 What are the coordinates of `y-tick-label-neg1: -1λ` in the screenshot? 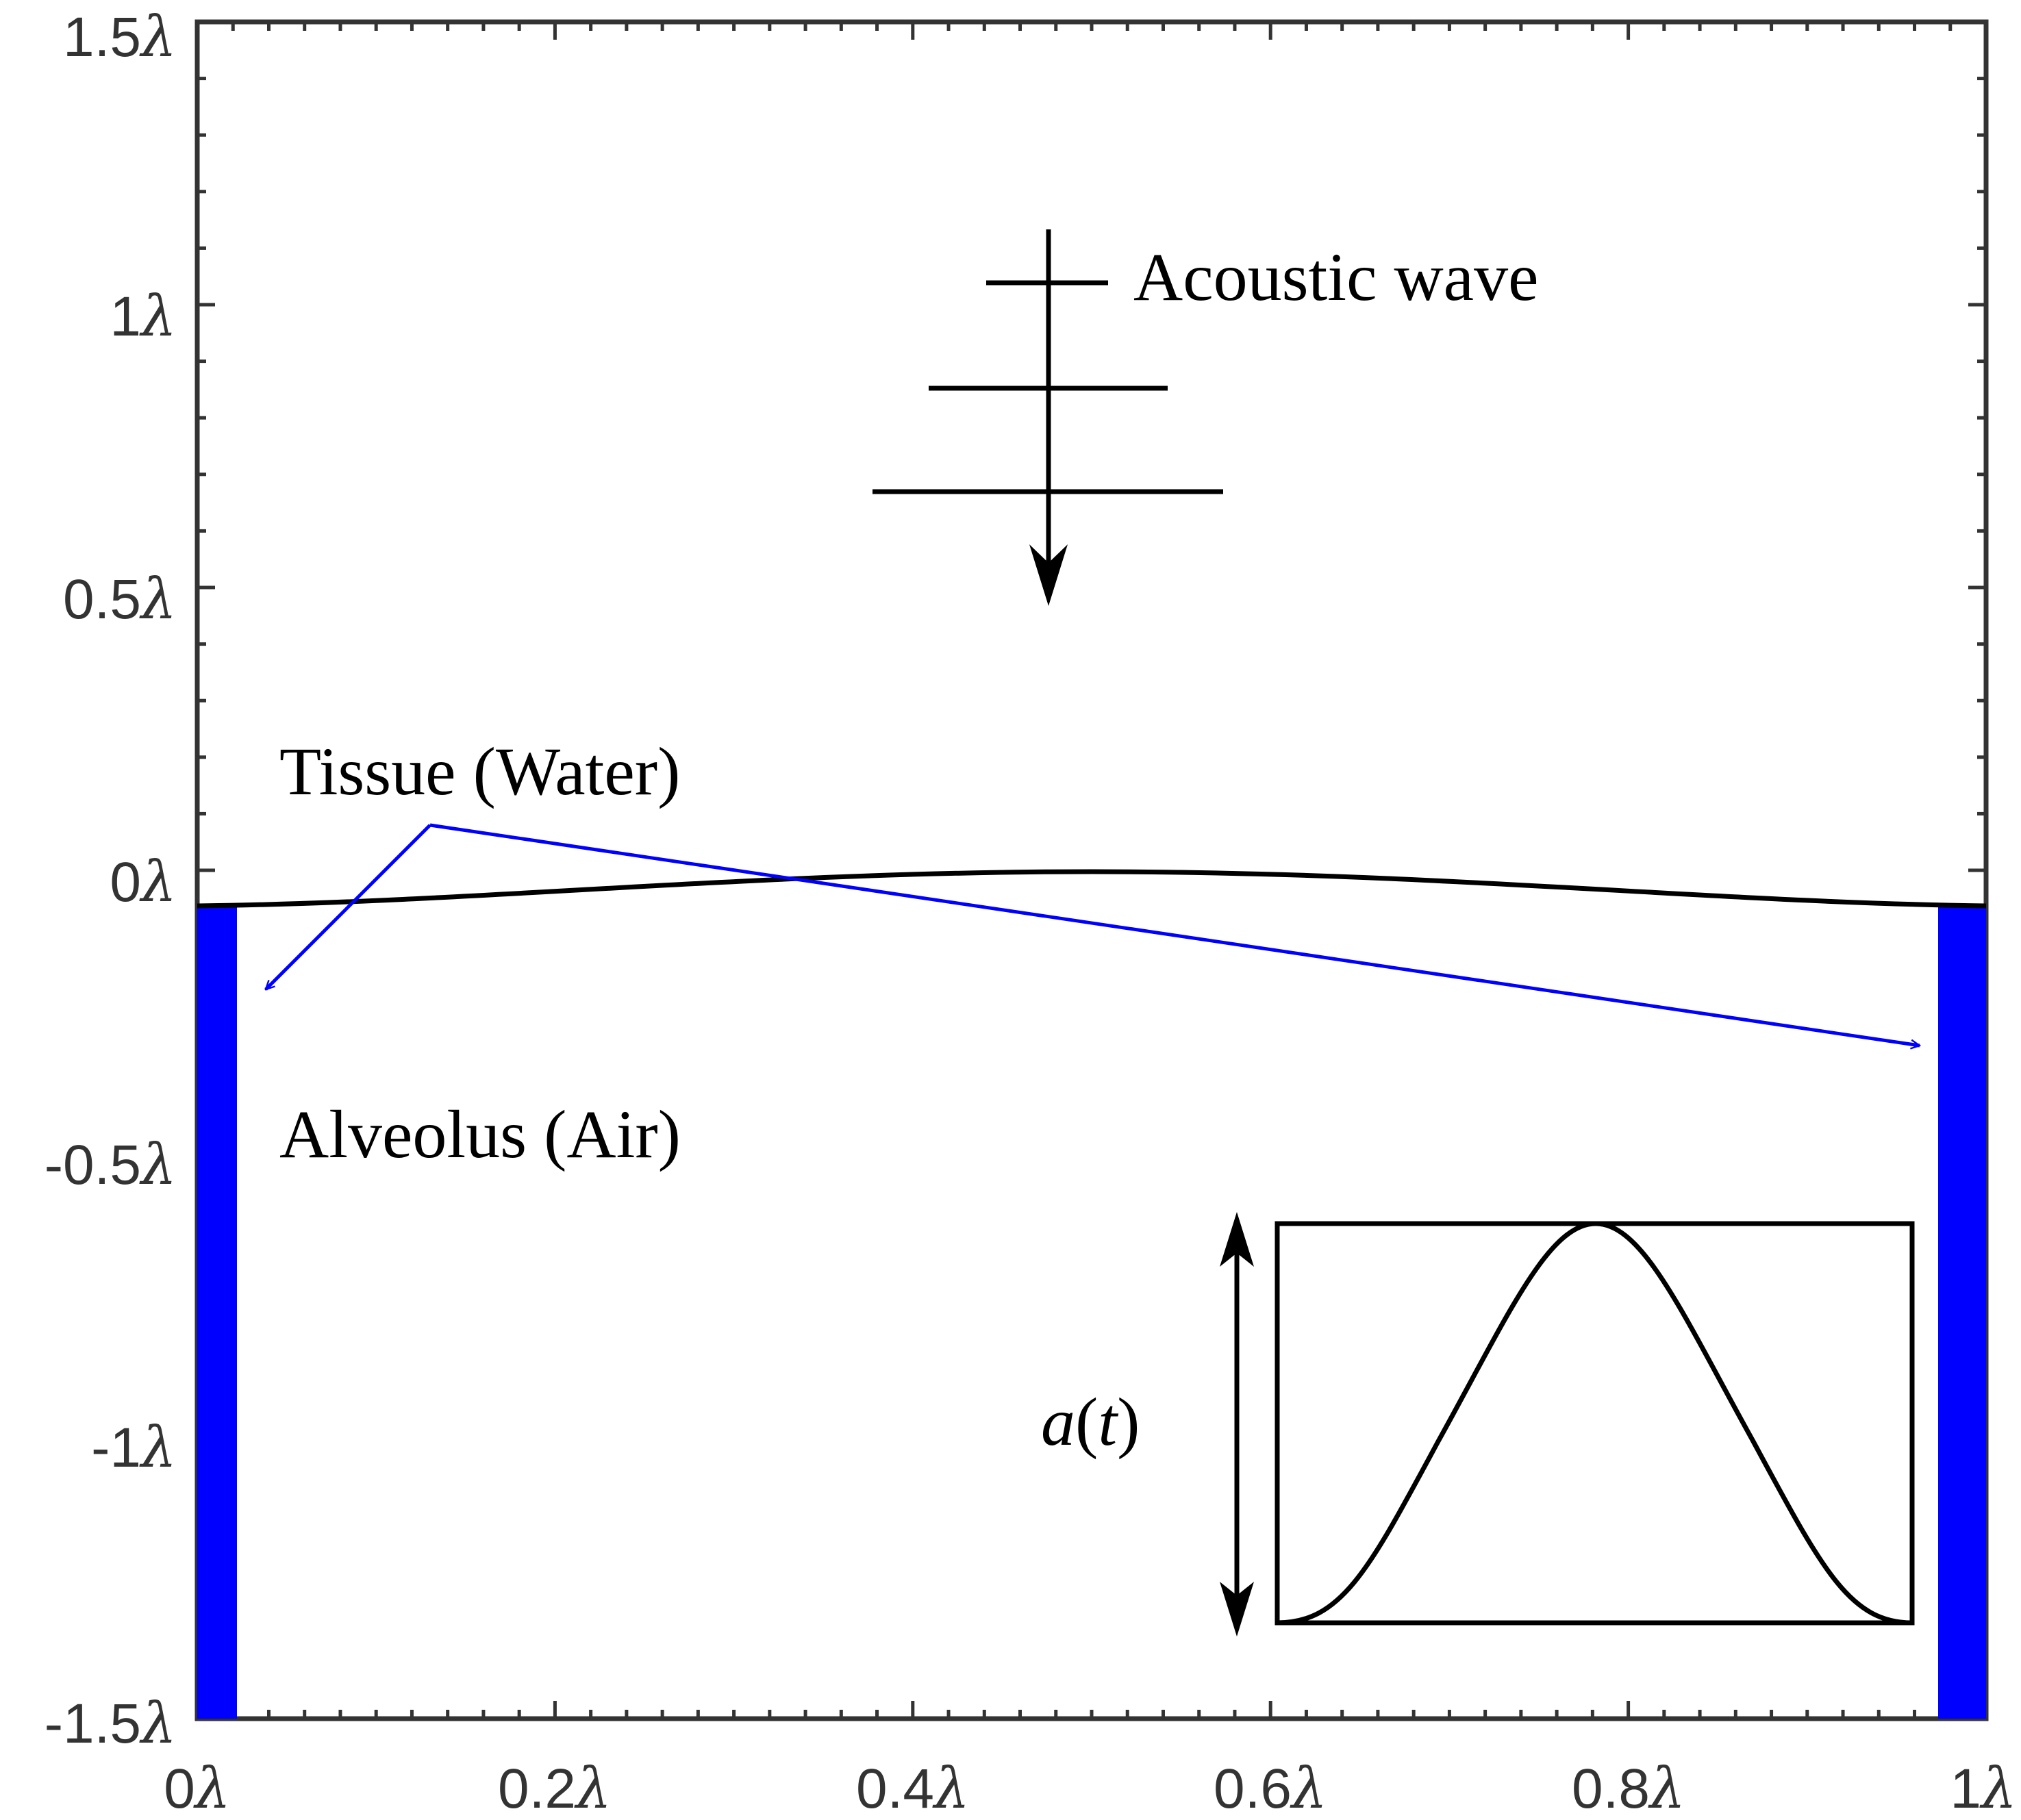 It's located at (134, 1447).